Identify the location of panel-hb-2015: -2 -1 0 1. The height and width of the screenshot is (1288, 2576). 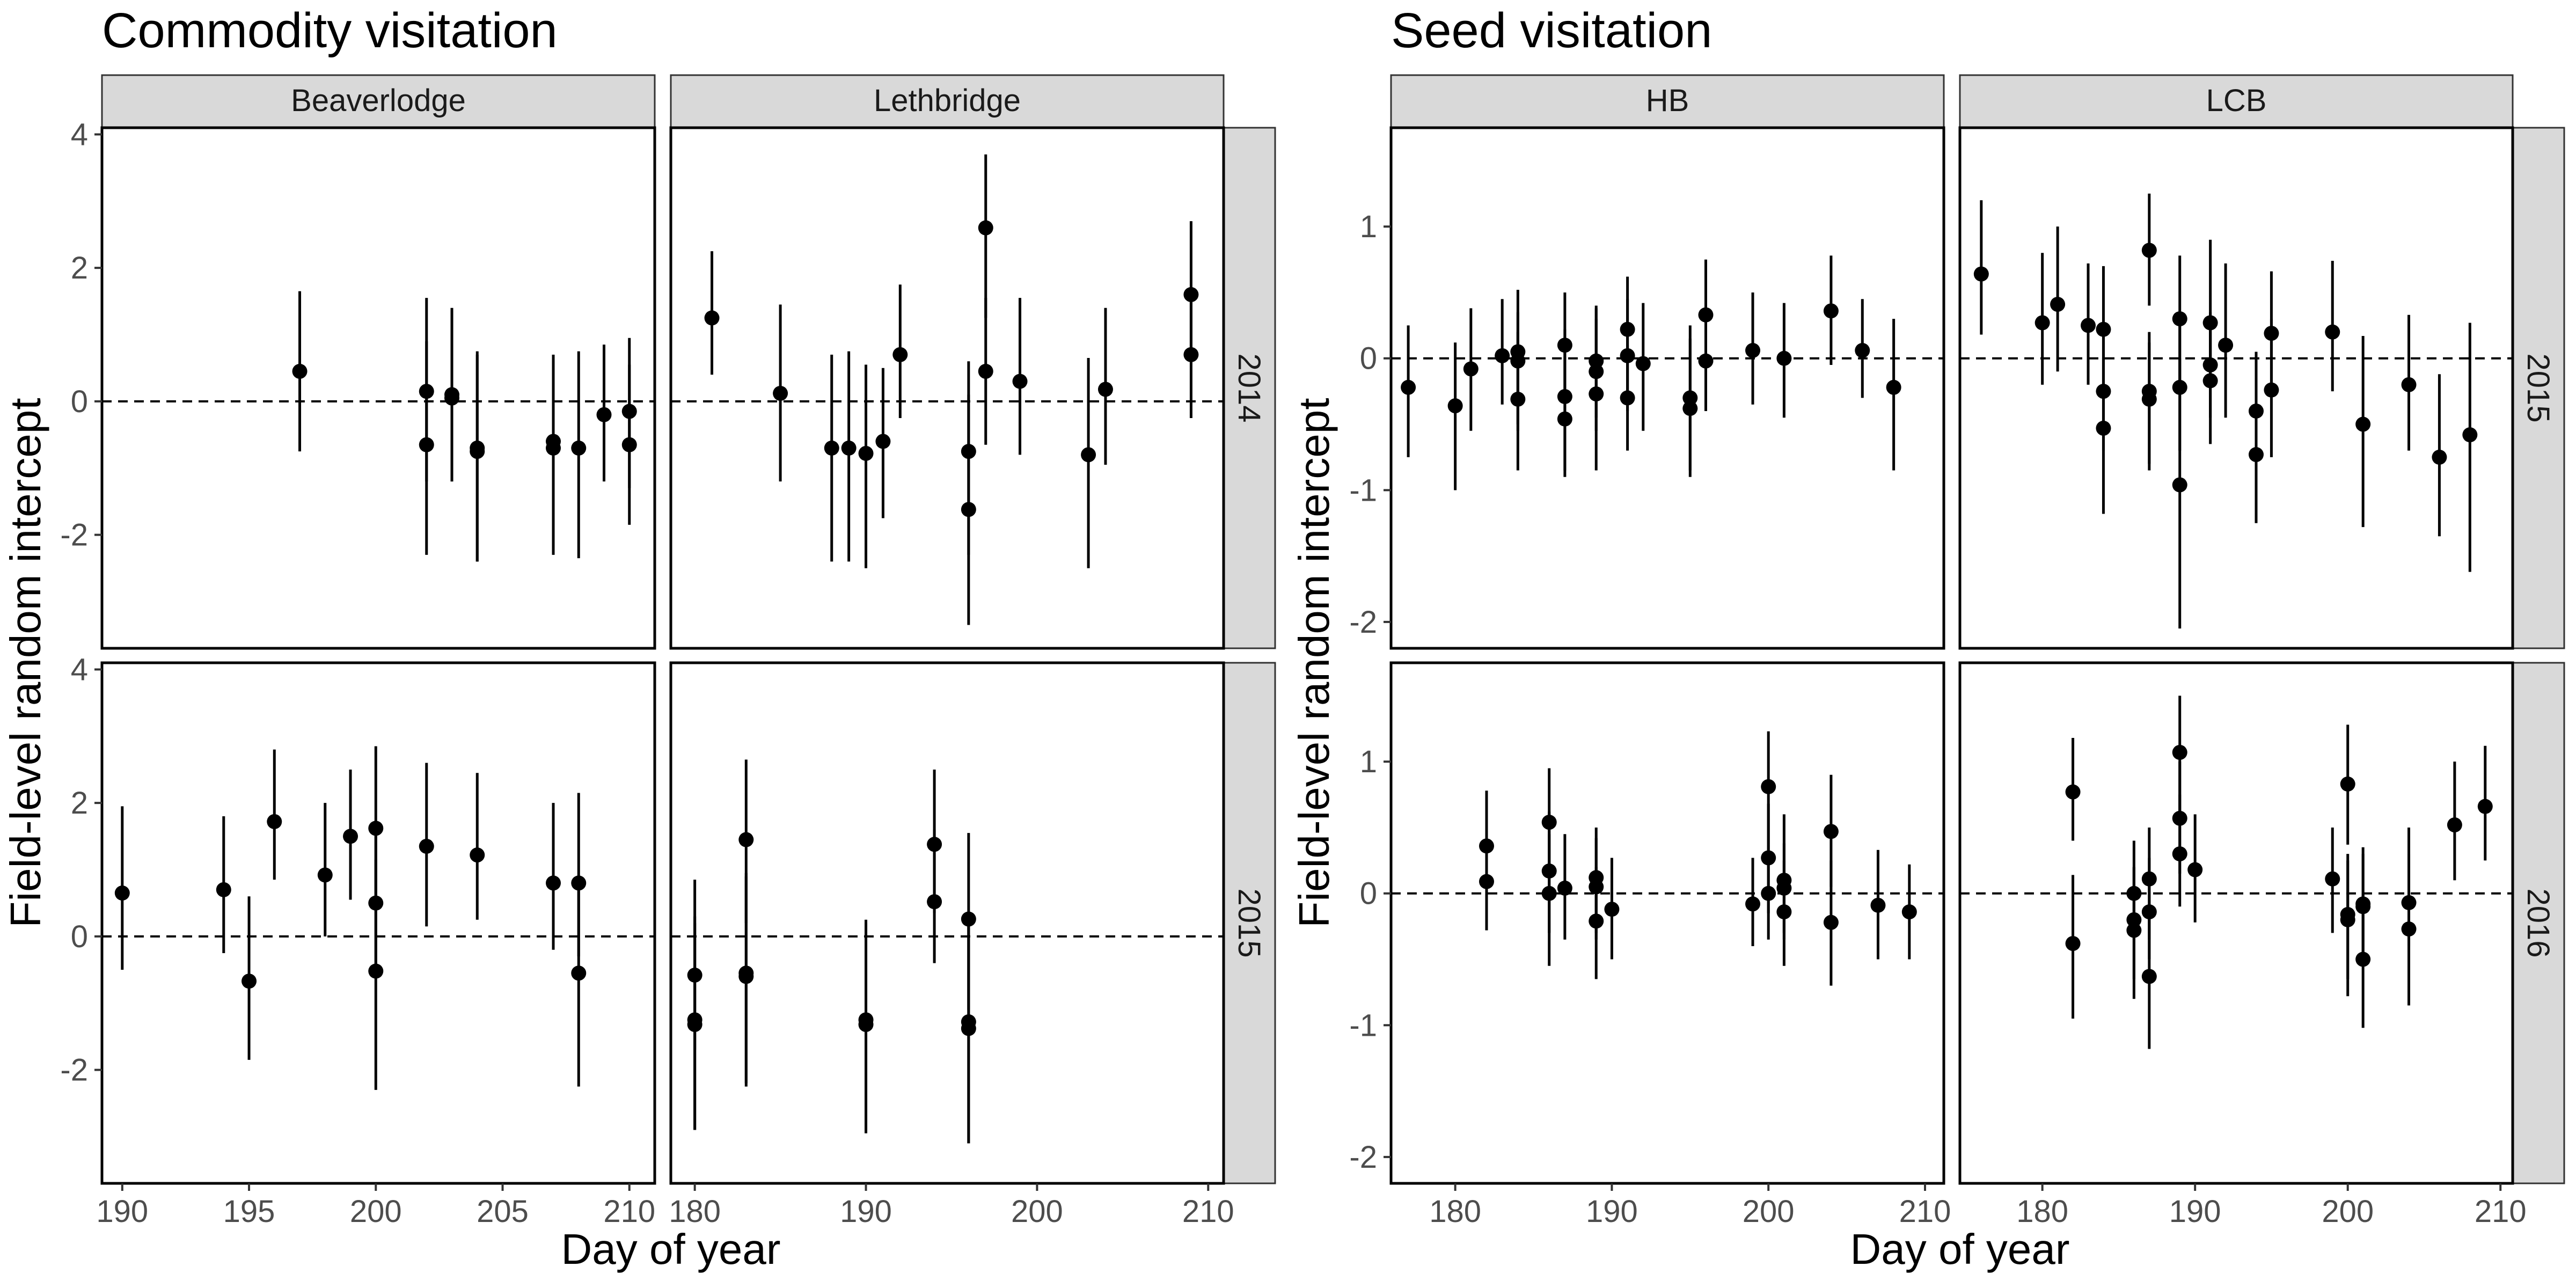
(1647, 388).